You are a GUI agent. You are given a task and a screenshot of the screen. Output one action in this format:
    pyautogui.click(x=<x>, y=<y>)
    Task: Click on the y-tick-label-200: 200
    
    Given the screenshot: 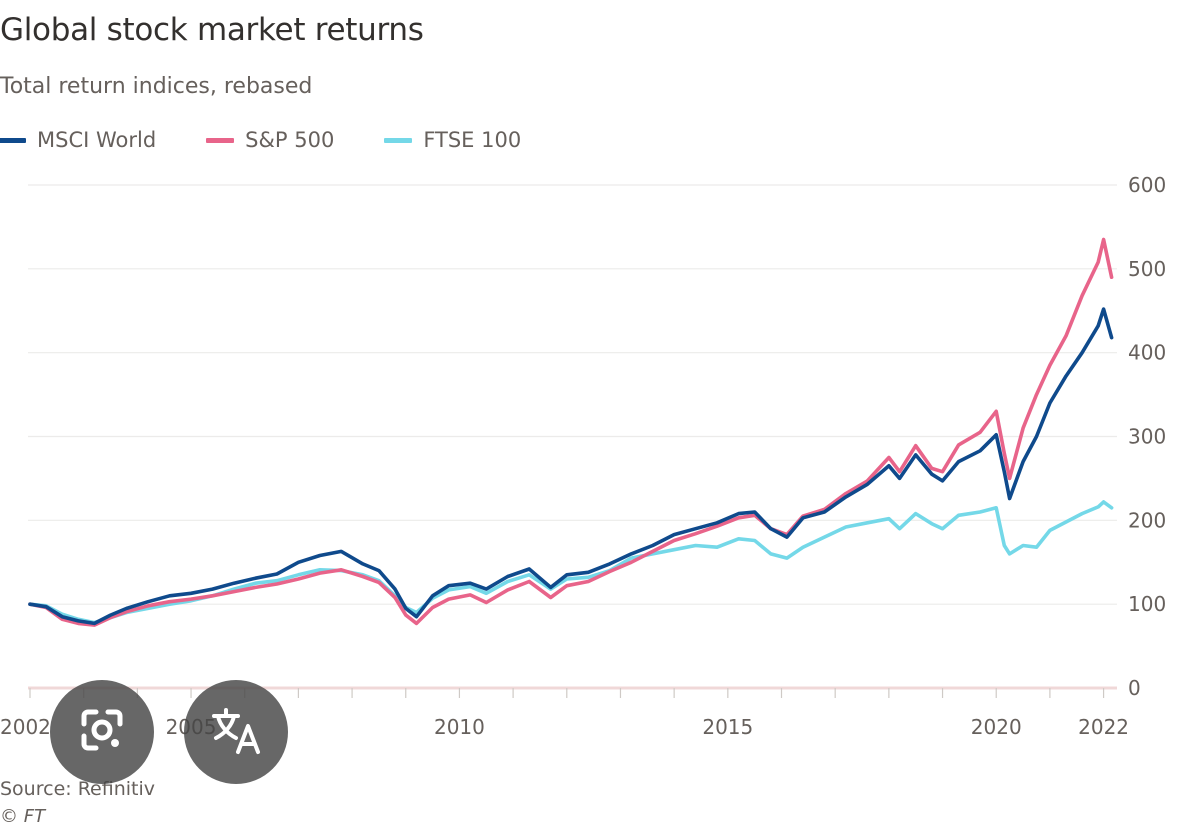 What is the action you would take?
    pyautogui.click(x=1147, y=520)
    